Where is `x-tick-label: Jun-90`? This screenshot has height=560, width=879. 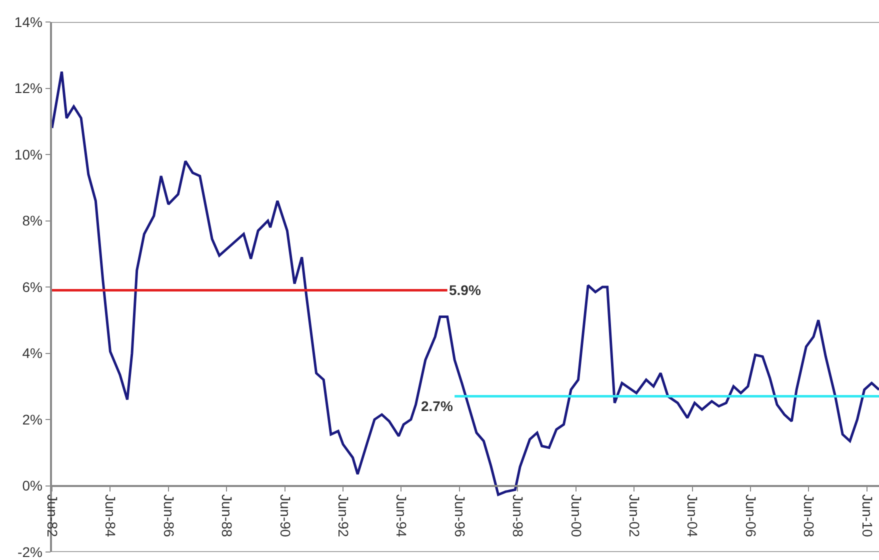
x-tick-label: Jun-90 is located at coordinates (285, 516).